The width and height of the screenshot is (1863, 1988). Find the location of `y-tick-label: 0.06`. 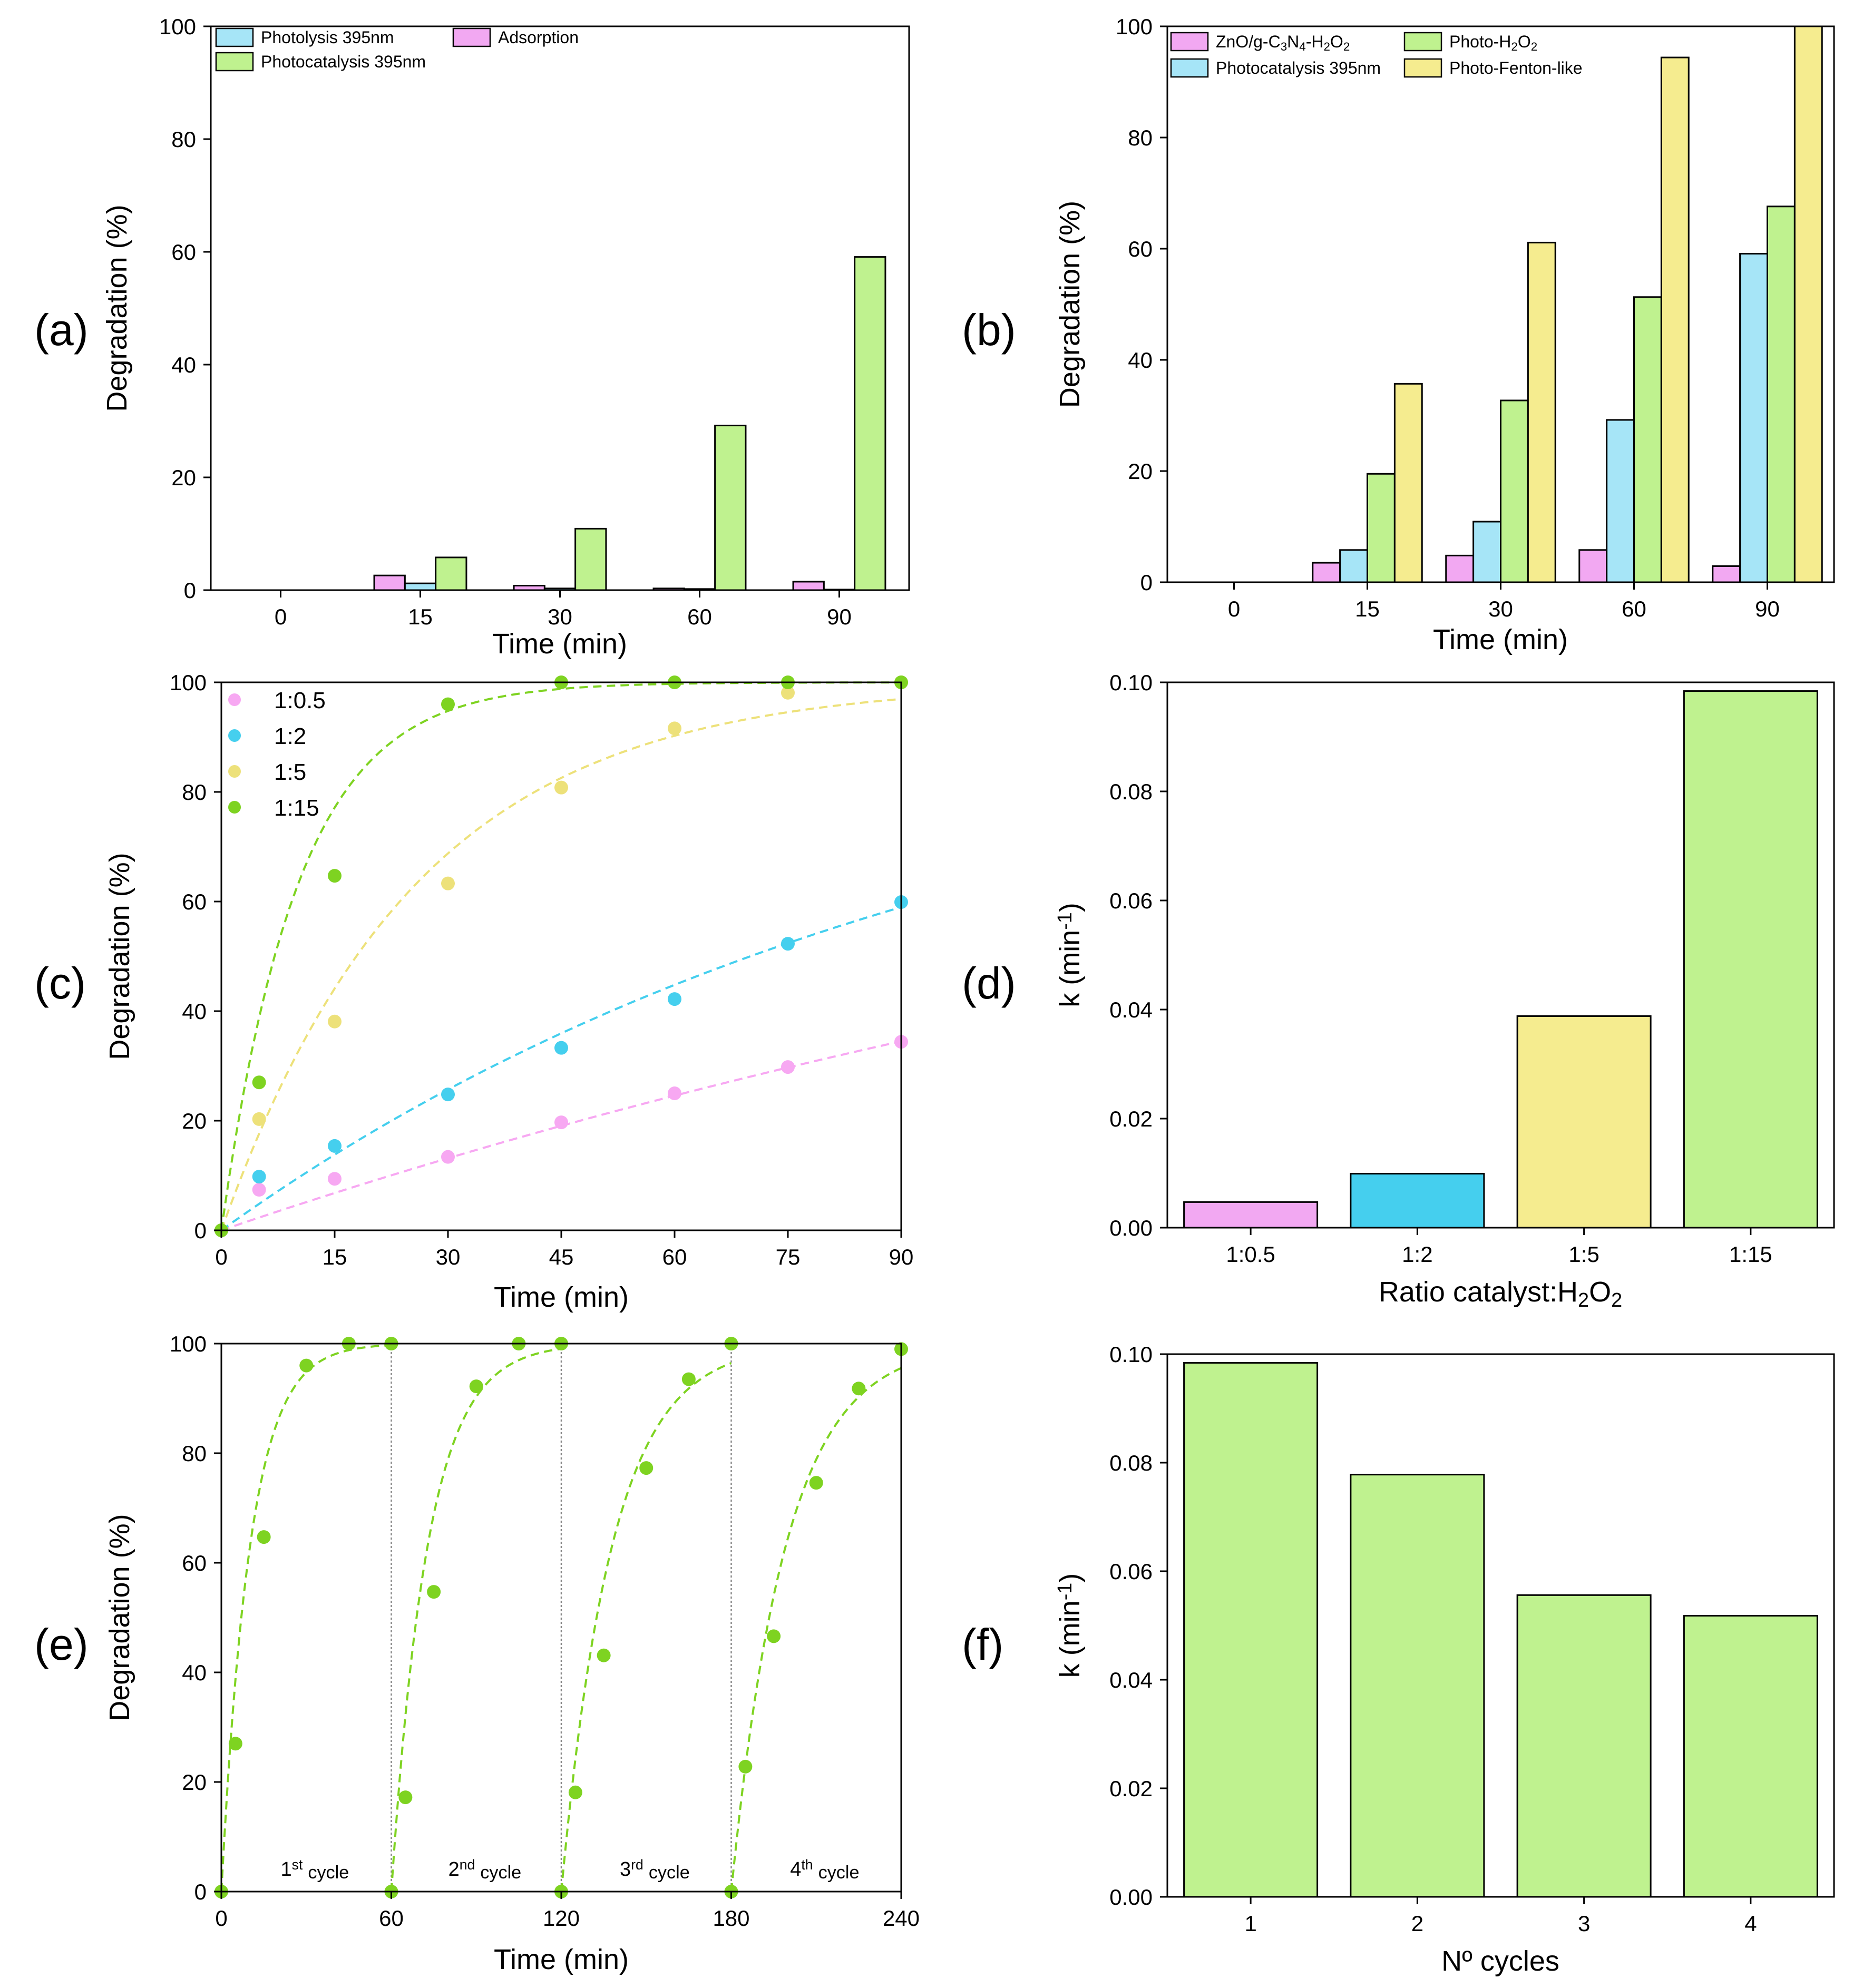

y-tick-label: 0.06 is located at coordinates (1131, 900).